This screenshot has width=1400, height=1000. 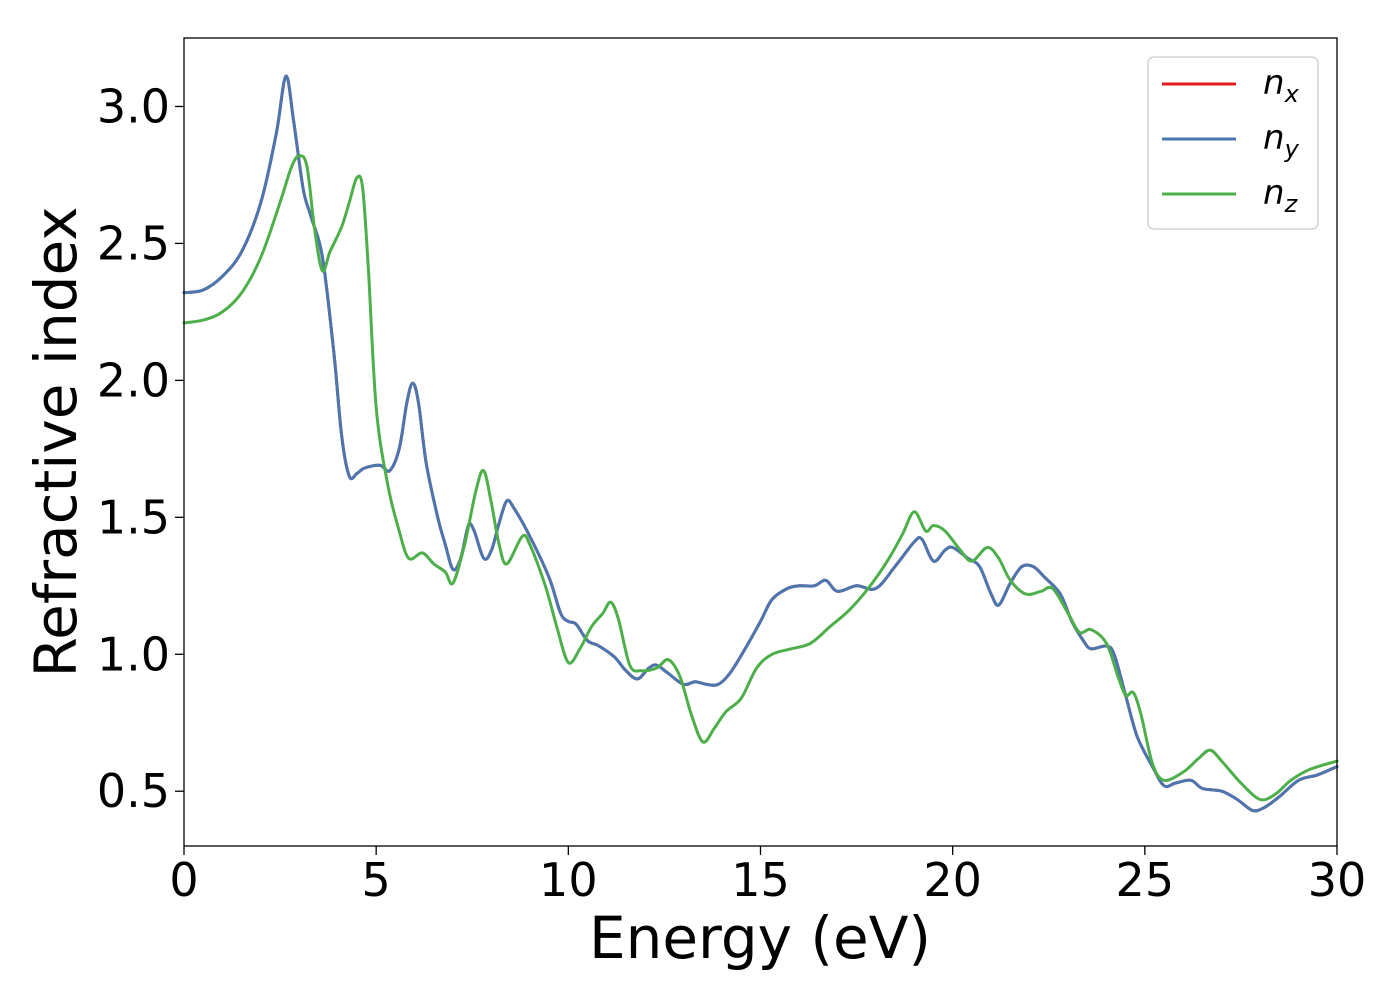 I want to click on legend-label-y: ny, so click(x=1281, y=140).